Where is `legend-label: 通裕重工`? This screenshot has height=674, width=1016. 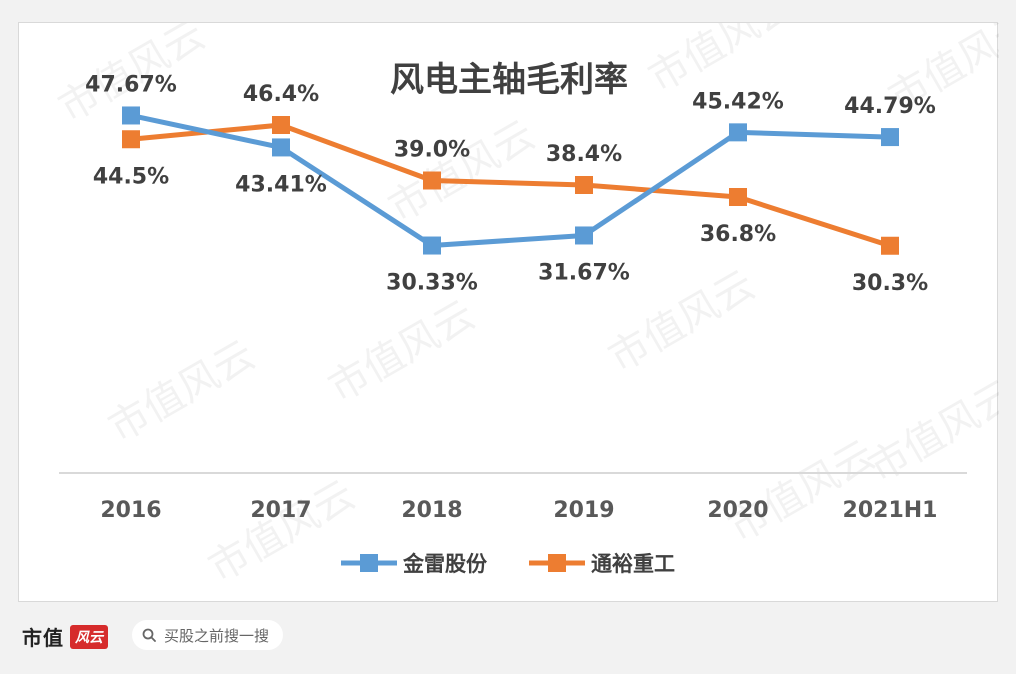
legend-label: 通裕重工 is located at coordinates (633, 564).